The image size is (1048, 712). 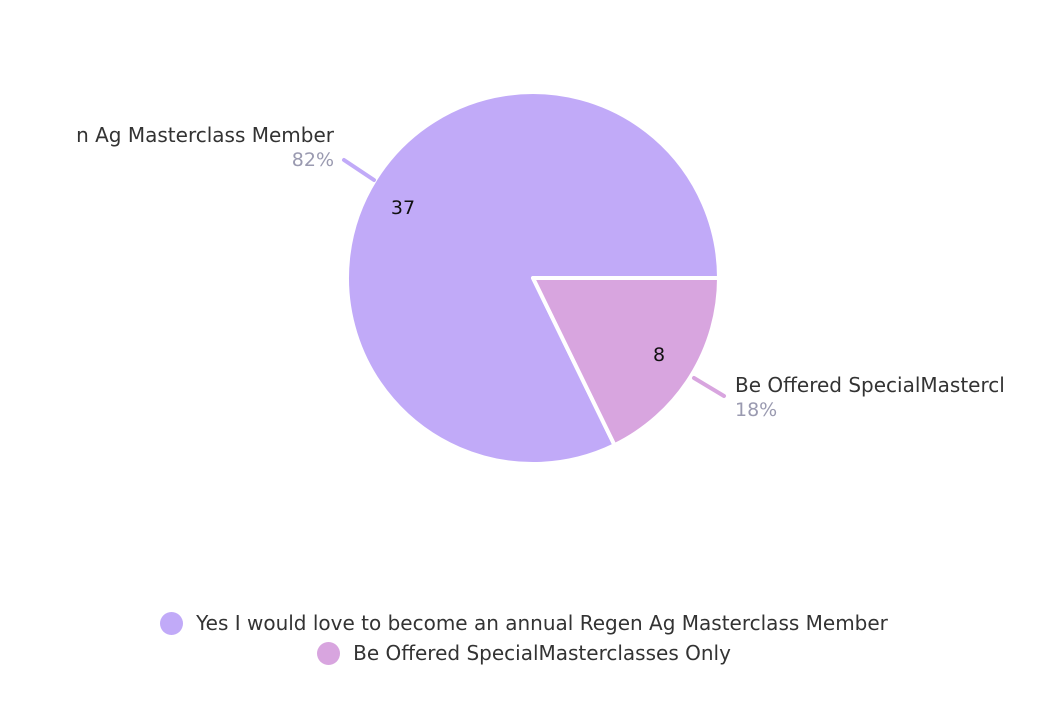 I want to click on legend-item-1: Be Offered SpecialMasterclasses Only, so click(x=524, y=653).